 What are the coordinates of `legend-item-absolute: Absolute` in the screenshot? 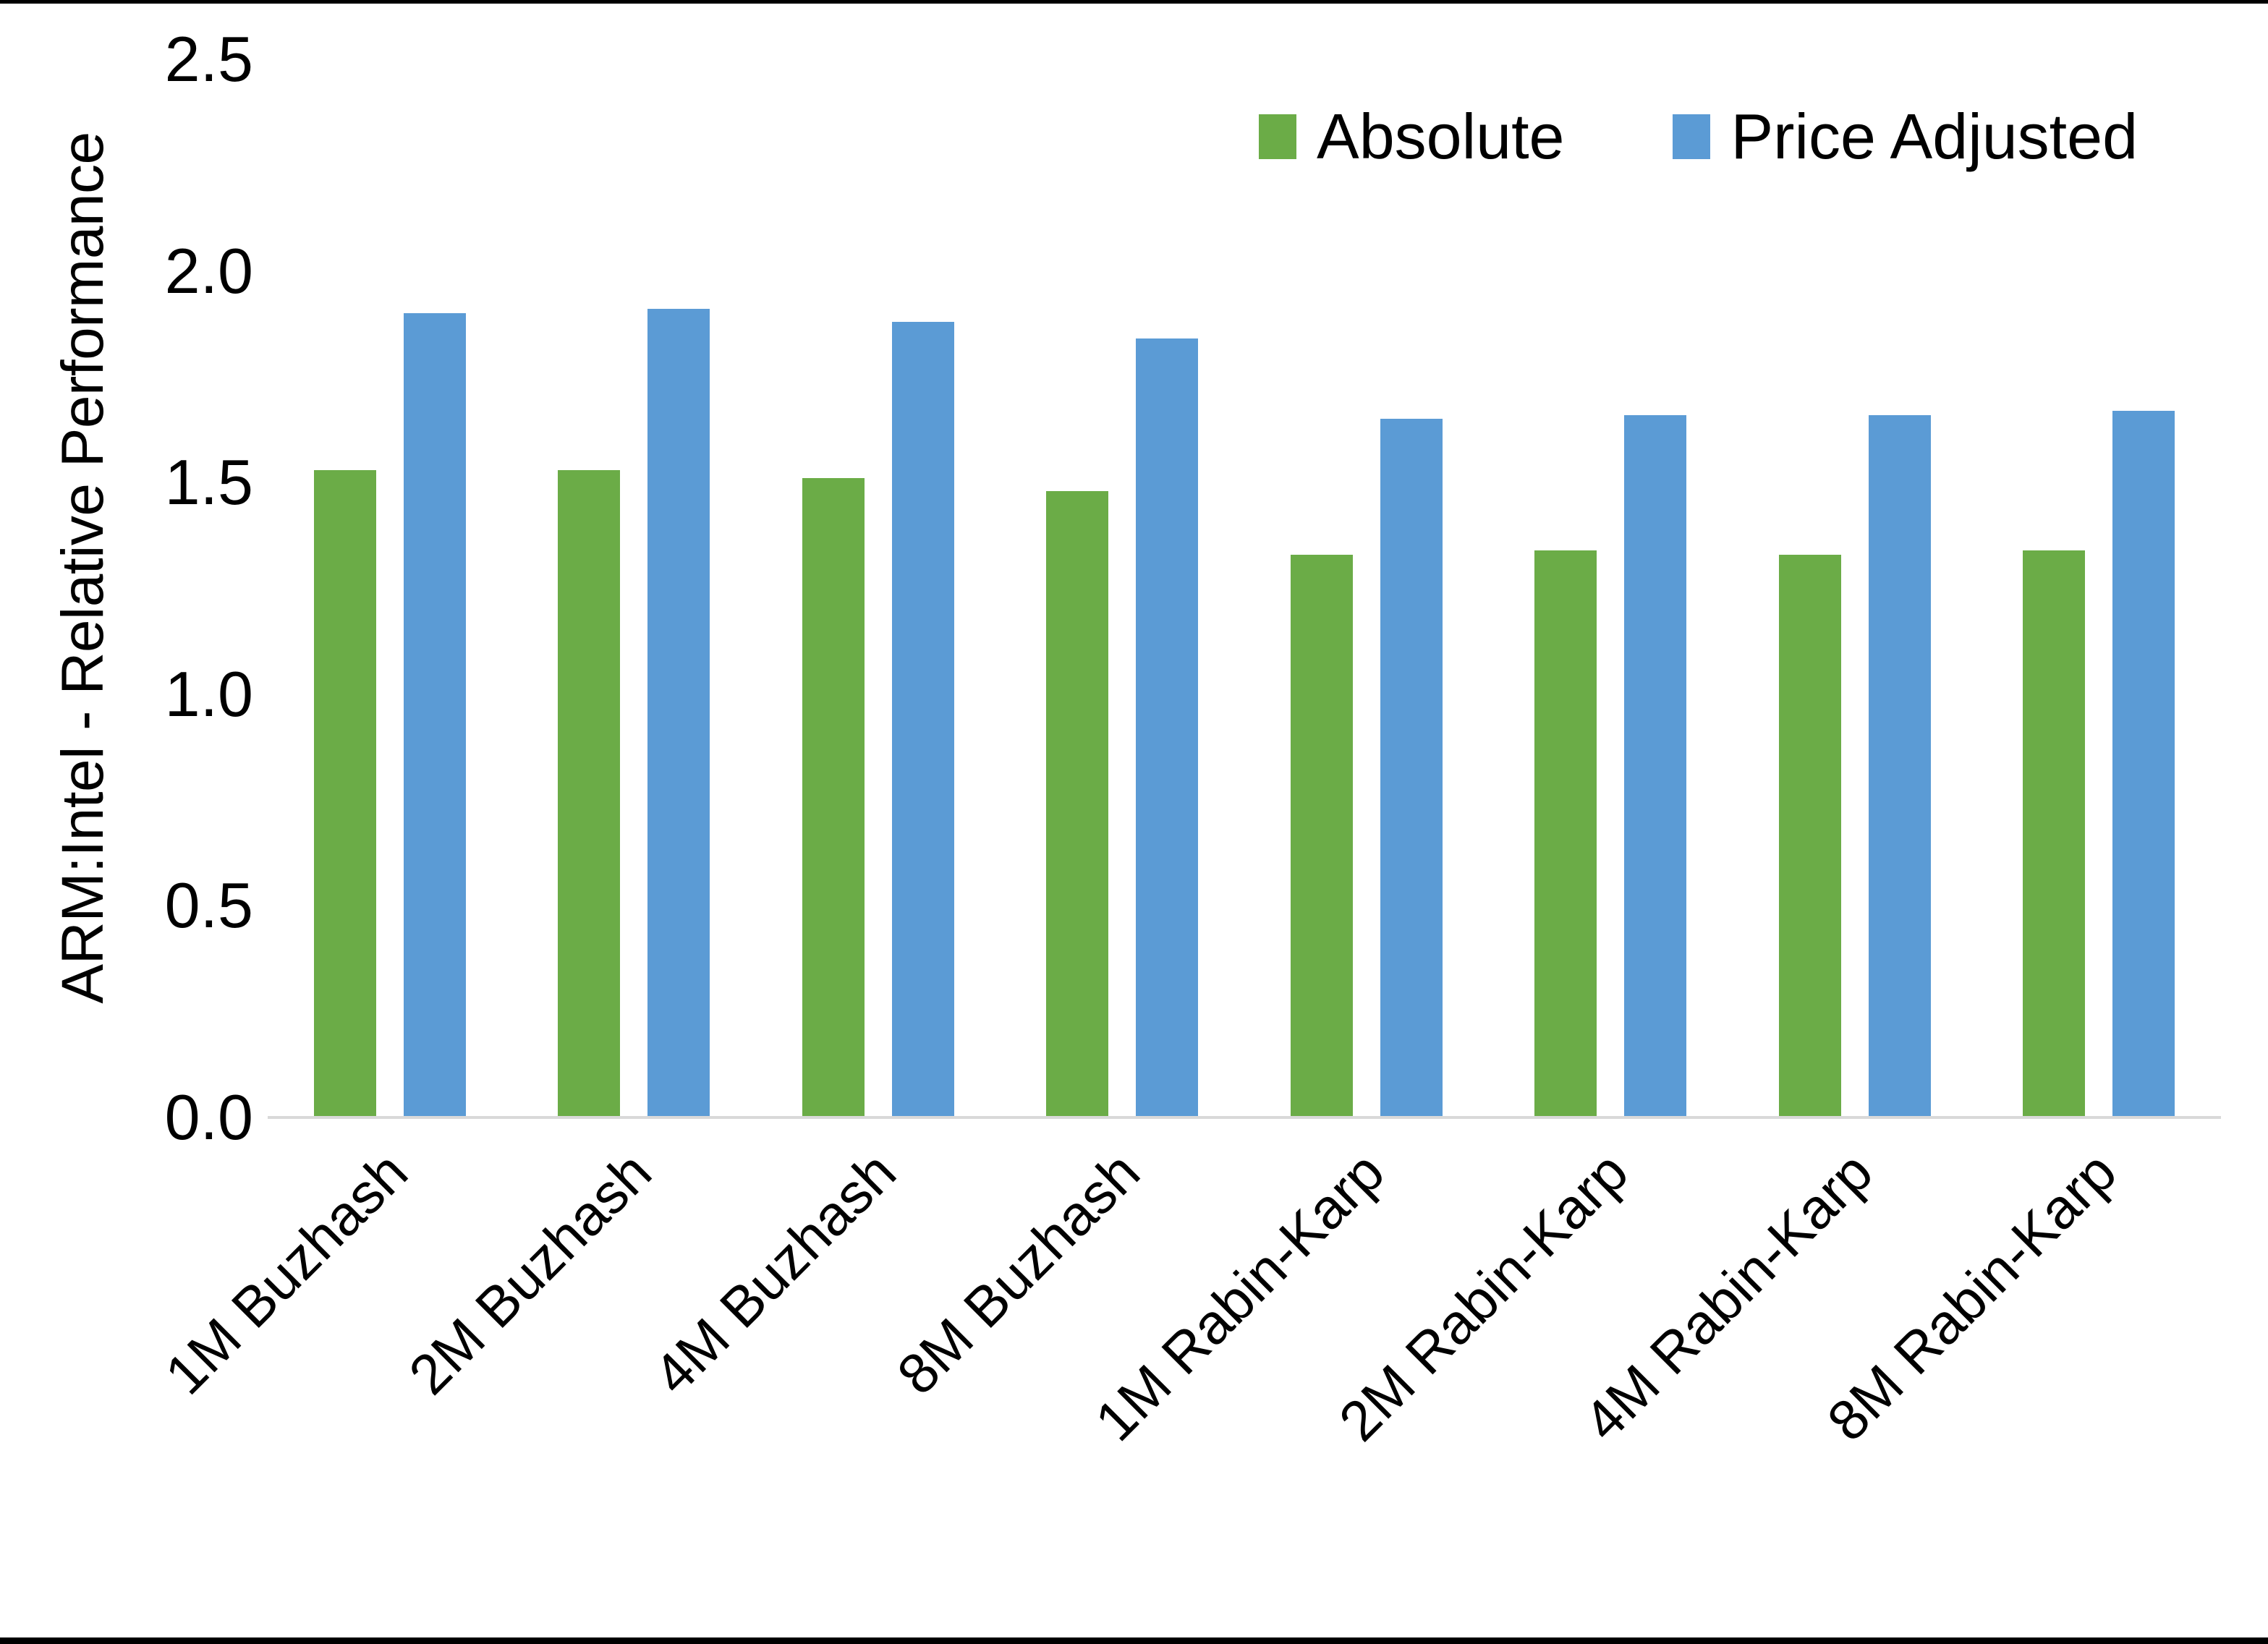 It's located at (1411, 137).